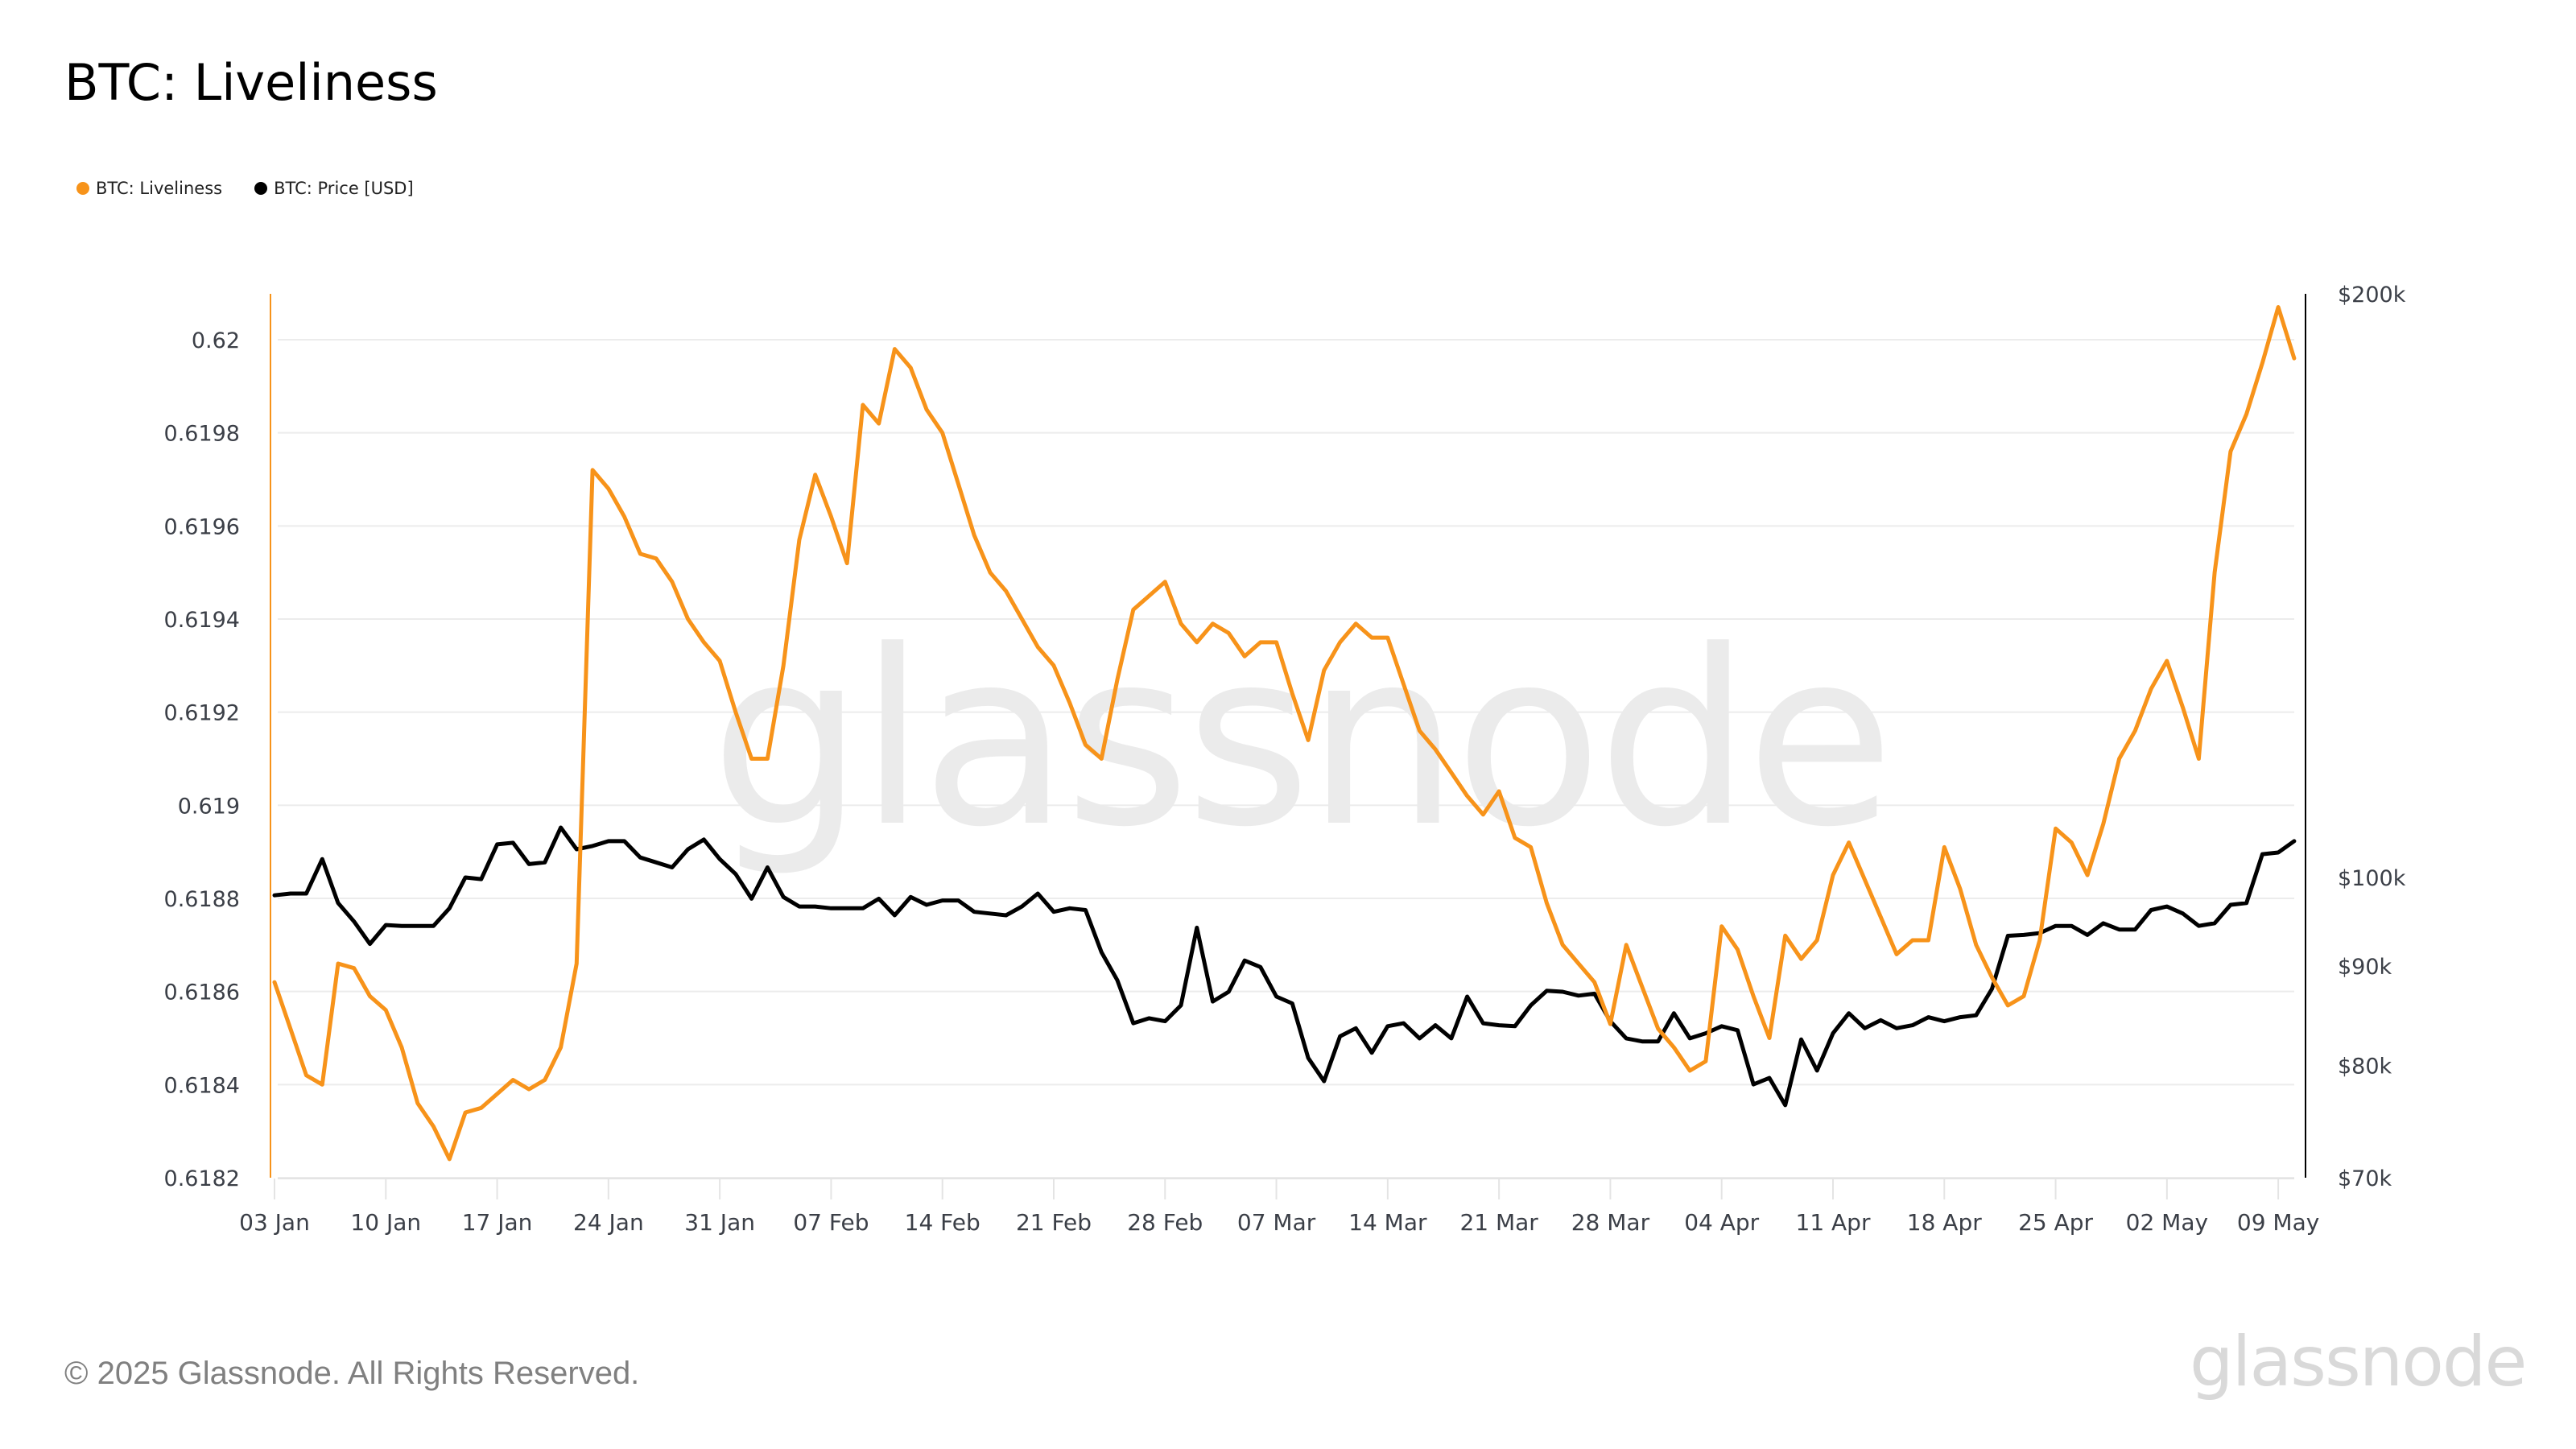 The width and height of the screenshot is (2576, 1449). What do you see at coordinates (202, 713) in the screenshot?
I see `y-left-tick-label: 0.6192` at bounding box center [202, 713].